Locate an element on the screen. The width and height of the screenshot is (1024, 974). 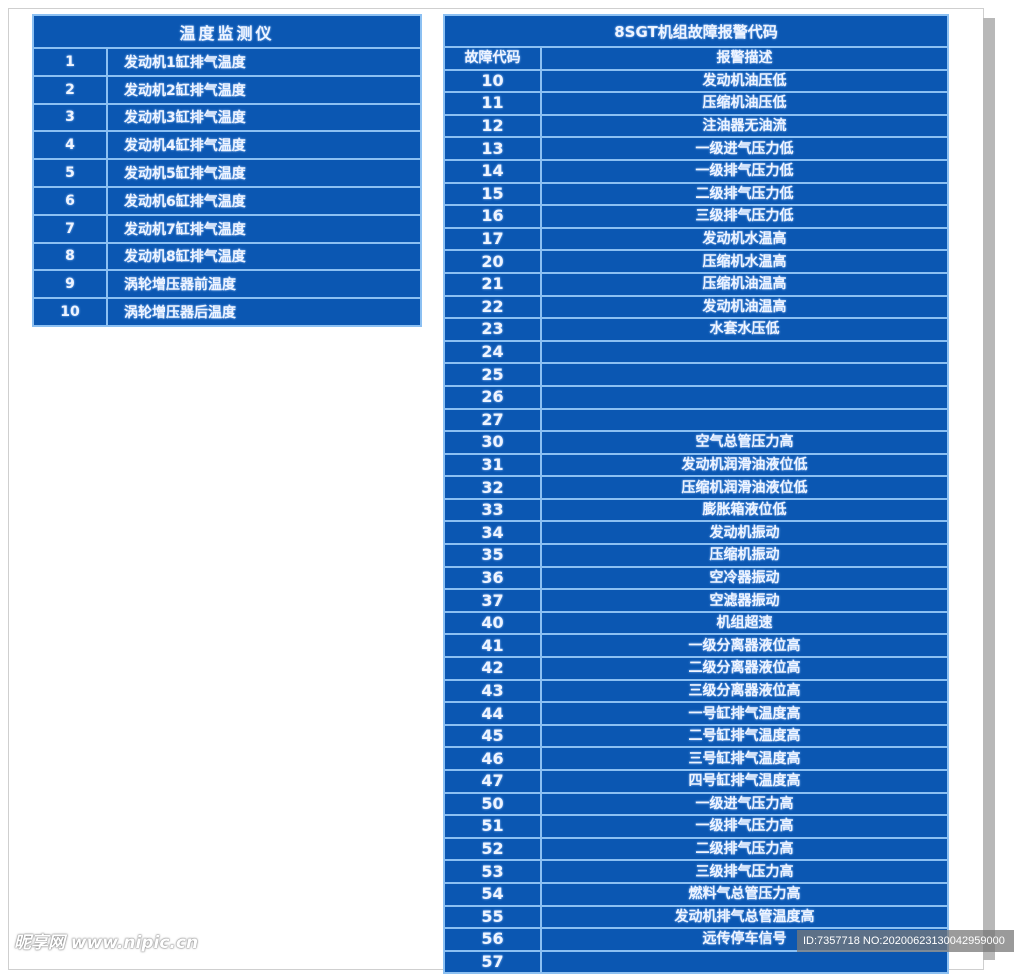
row-number: 1 is located at coordinates (70, 62).